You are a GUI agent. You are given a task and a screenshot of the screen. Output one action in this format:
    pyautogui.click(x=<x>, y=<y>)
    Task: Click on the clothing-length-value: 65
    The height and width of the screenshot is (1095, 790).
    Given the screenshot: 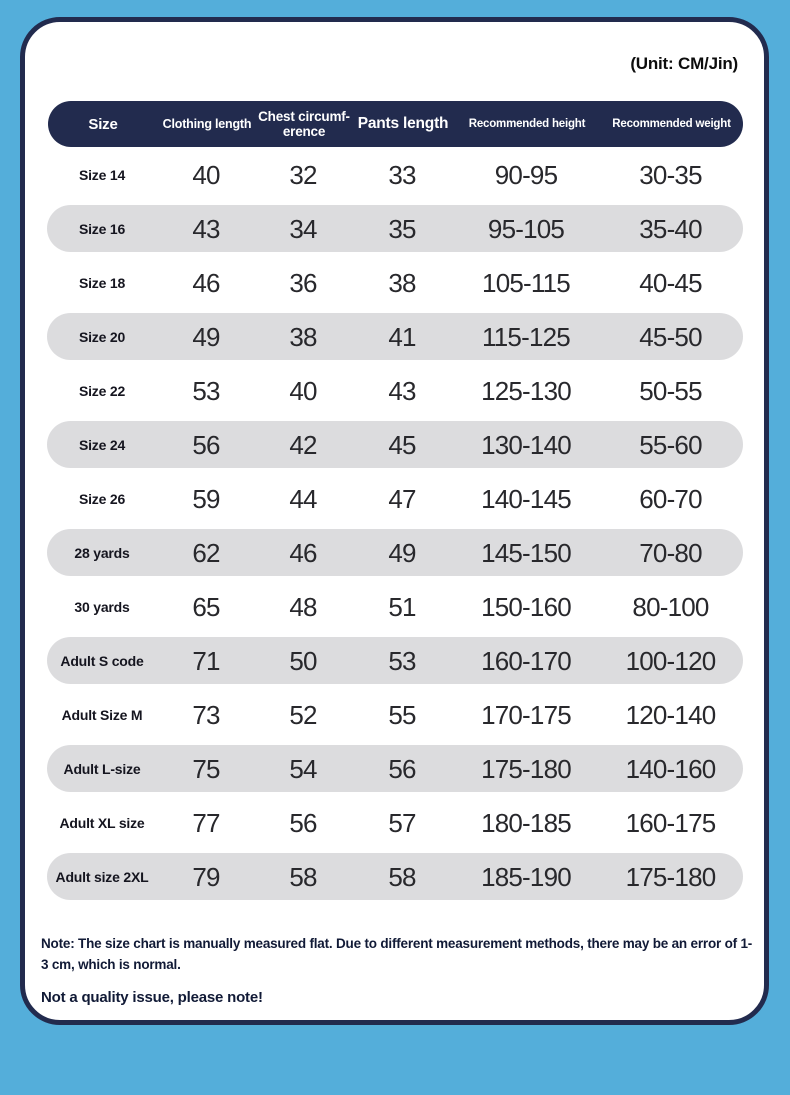 What is the action you would take?
    pyautogui.click(x=206, y=606)
    